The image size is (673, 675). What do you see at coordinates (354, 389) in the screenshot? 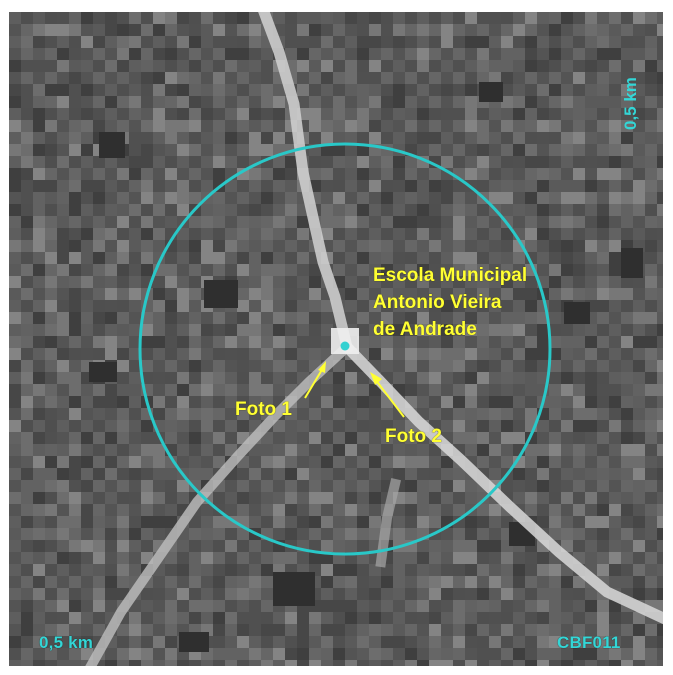
I see `photo-arrows` at bounding box center [354, 389].